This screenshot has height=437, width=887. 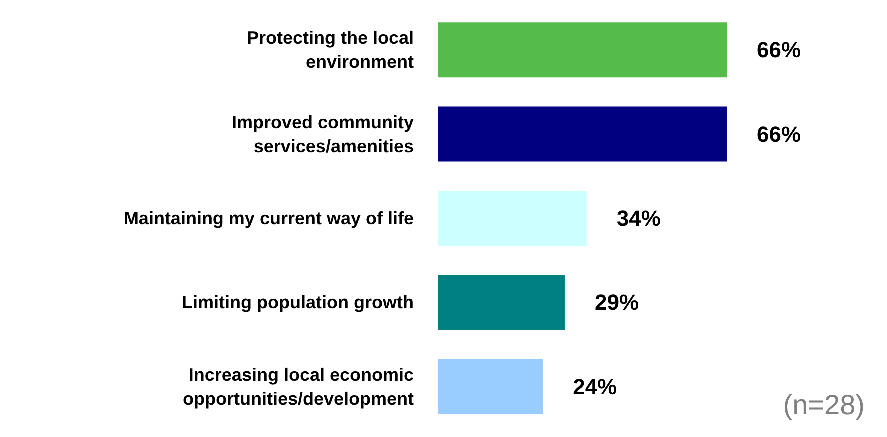 I want to click on data-label: 24%, so click(x=595, y=387).